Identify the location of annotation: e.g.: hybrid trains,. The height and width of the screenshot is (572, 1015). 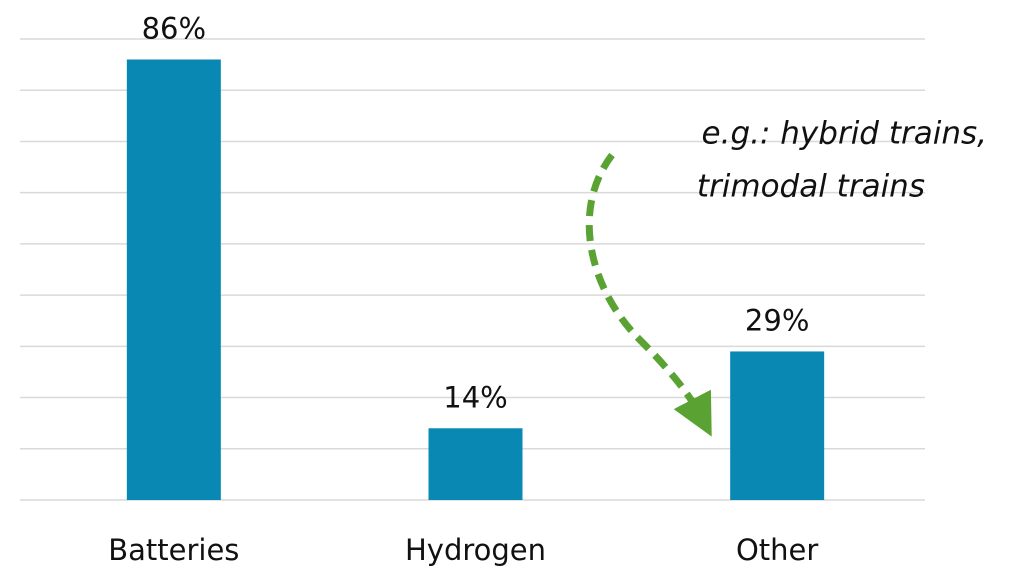
(844, 134).